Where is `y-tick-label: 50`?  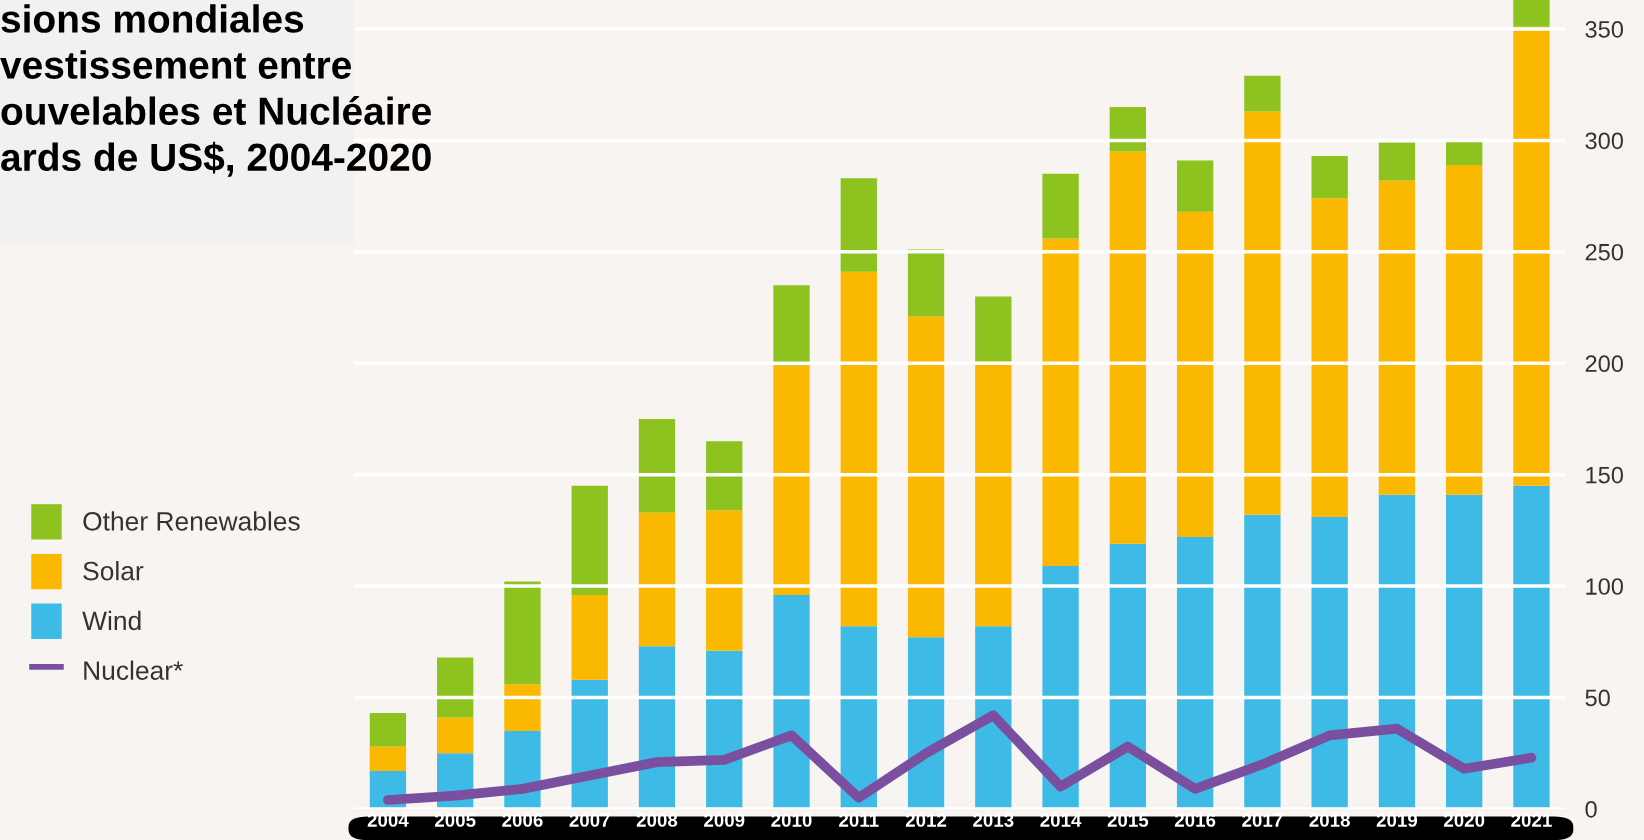 y-tick-label: 50 is located at coordinates (1597, 698).